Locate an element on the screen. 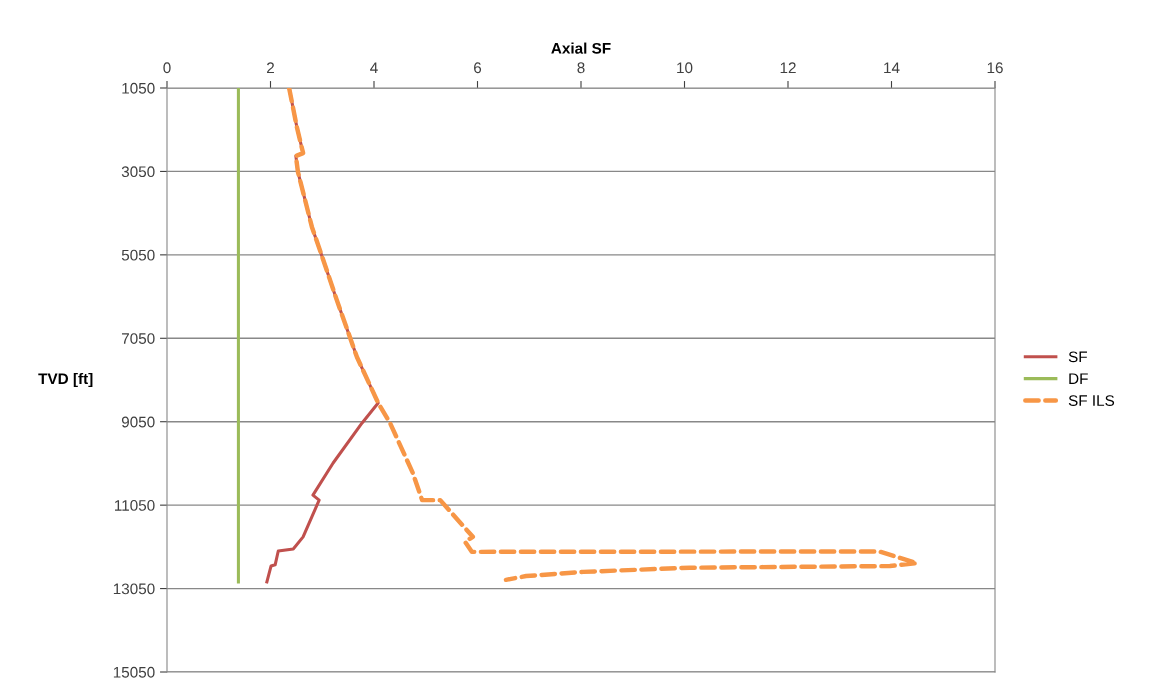  y-tick-label: 1050 is located at coordinates (138, 88).